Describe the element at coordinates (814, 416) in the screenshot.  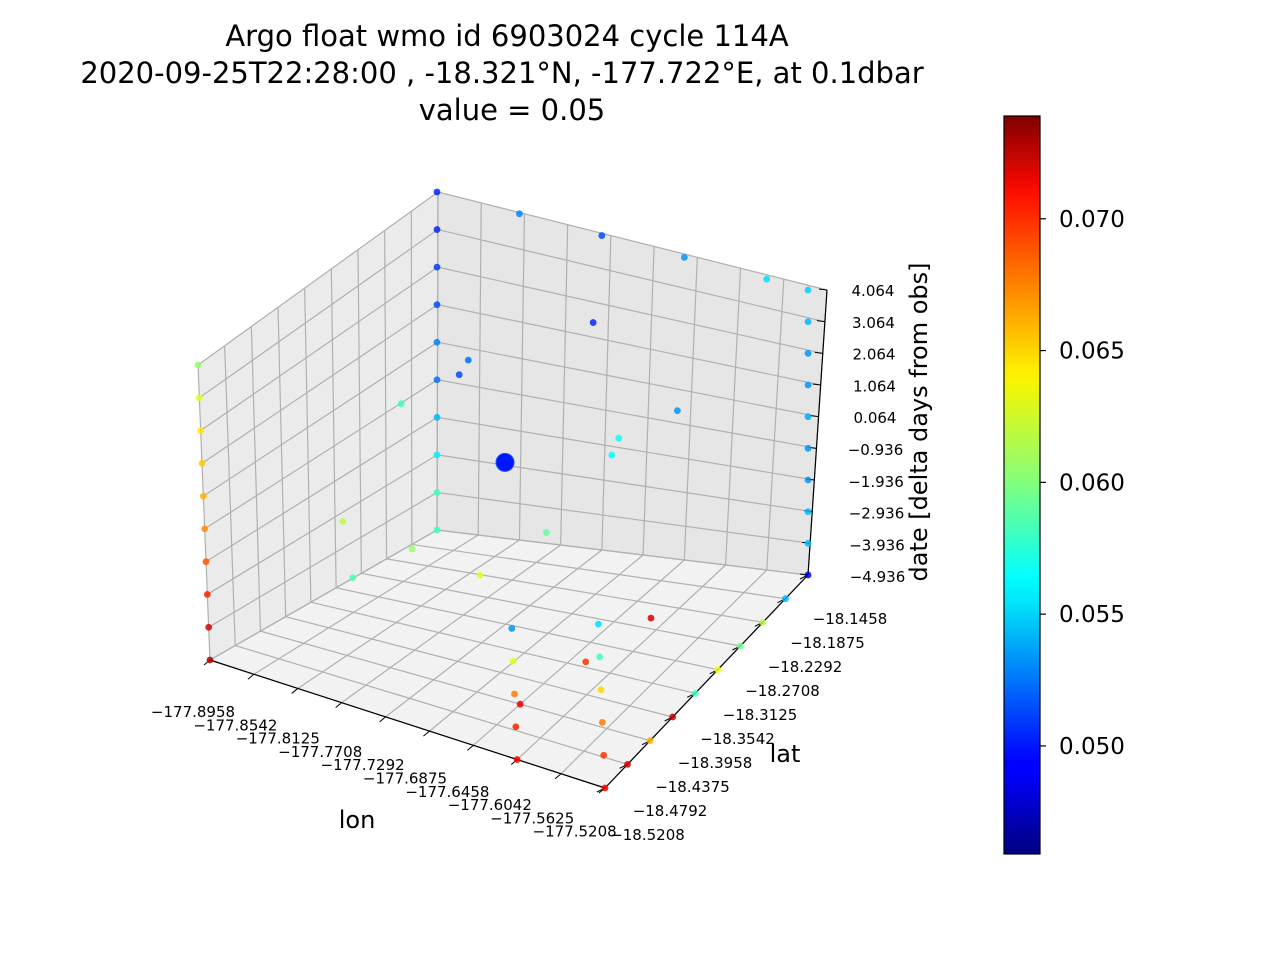
I see `z-tick-mark` at that location.